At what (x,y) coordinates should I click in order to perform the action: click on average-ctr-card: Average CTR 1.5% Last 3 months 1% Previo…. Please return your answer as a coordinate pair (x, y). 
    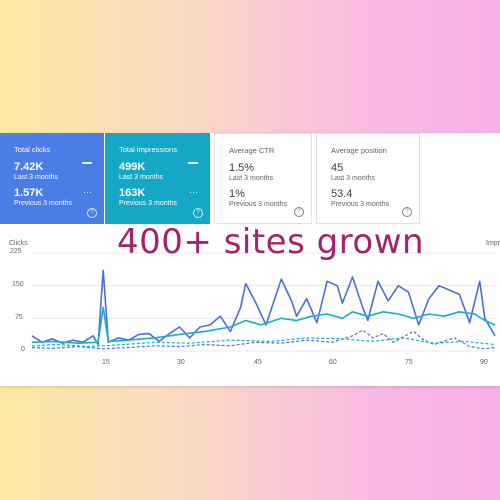
    Looking at the image, I should click on (263, 178).